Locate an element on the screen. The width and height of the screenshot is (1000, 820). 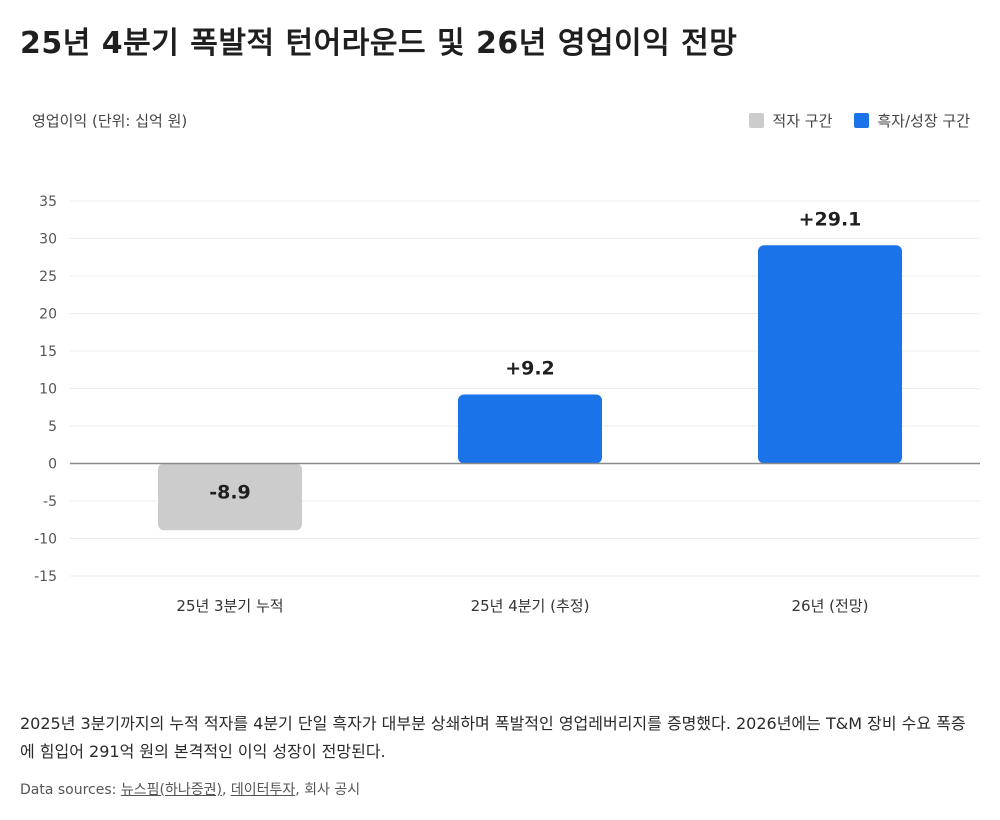
legend-label-loss: 적자 구간 is located at coordinates (802, 121).